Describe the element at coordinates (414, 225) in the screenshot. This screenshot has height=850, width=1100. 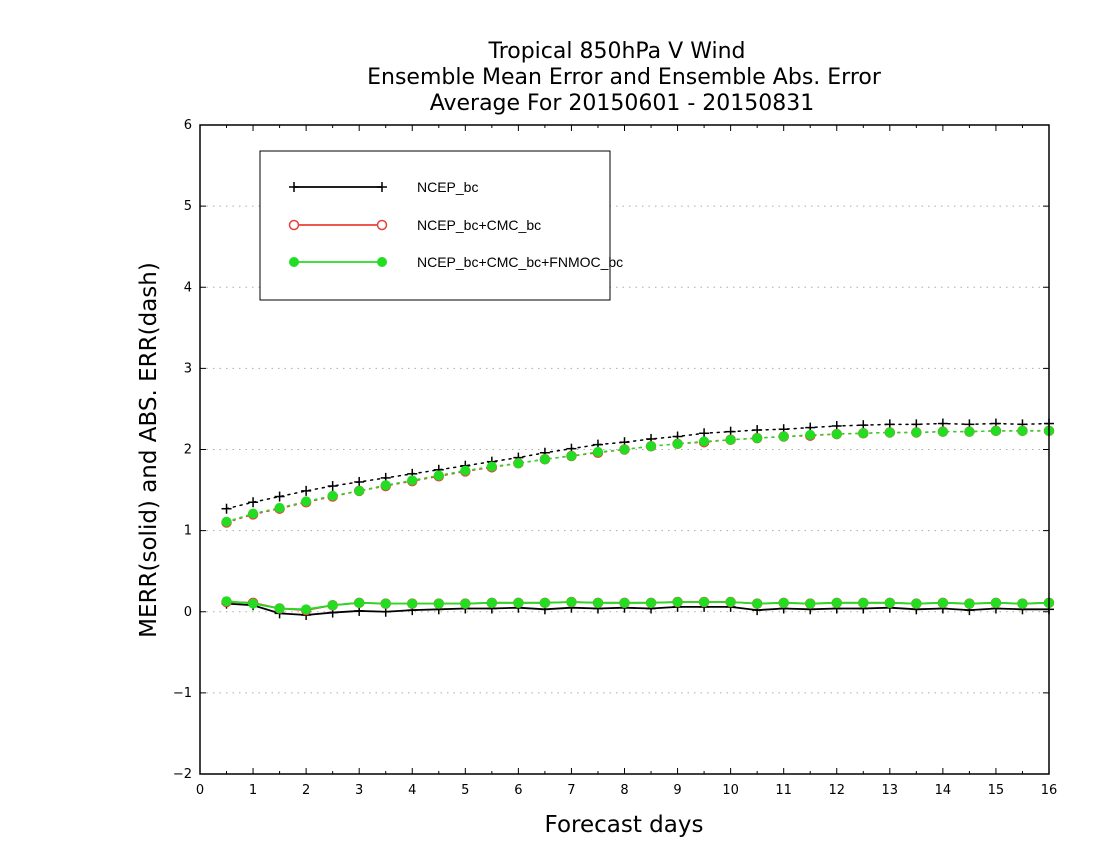
I see `legend-entry-1: NCEP_bc+CMC_bc` at that location.